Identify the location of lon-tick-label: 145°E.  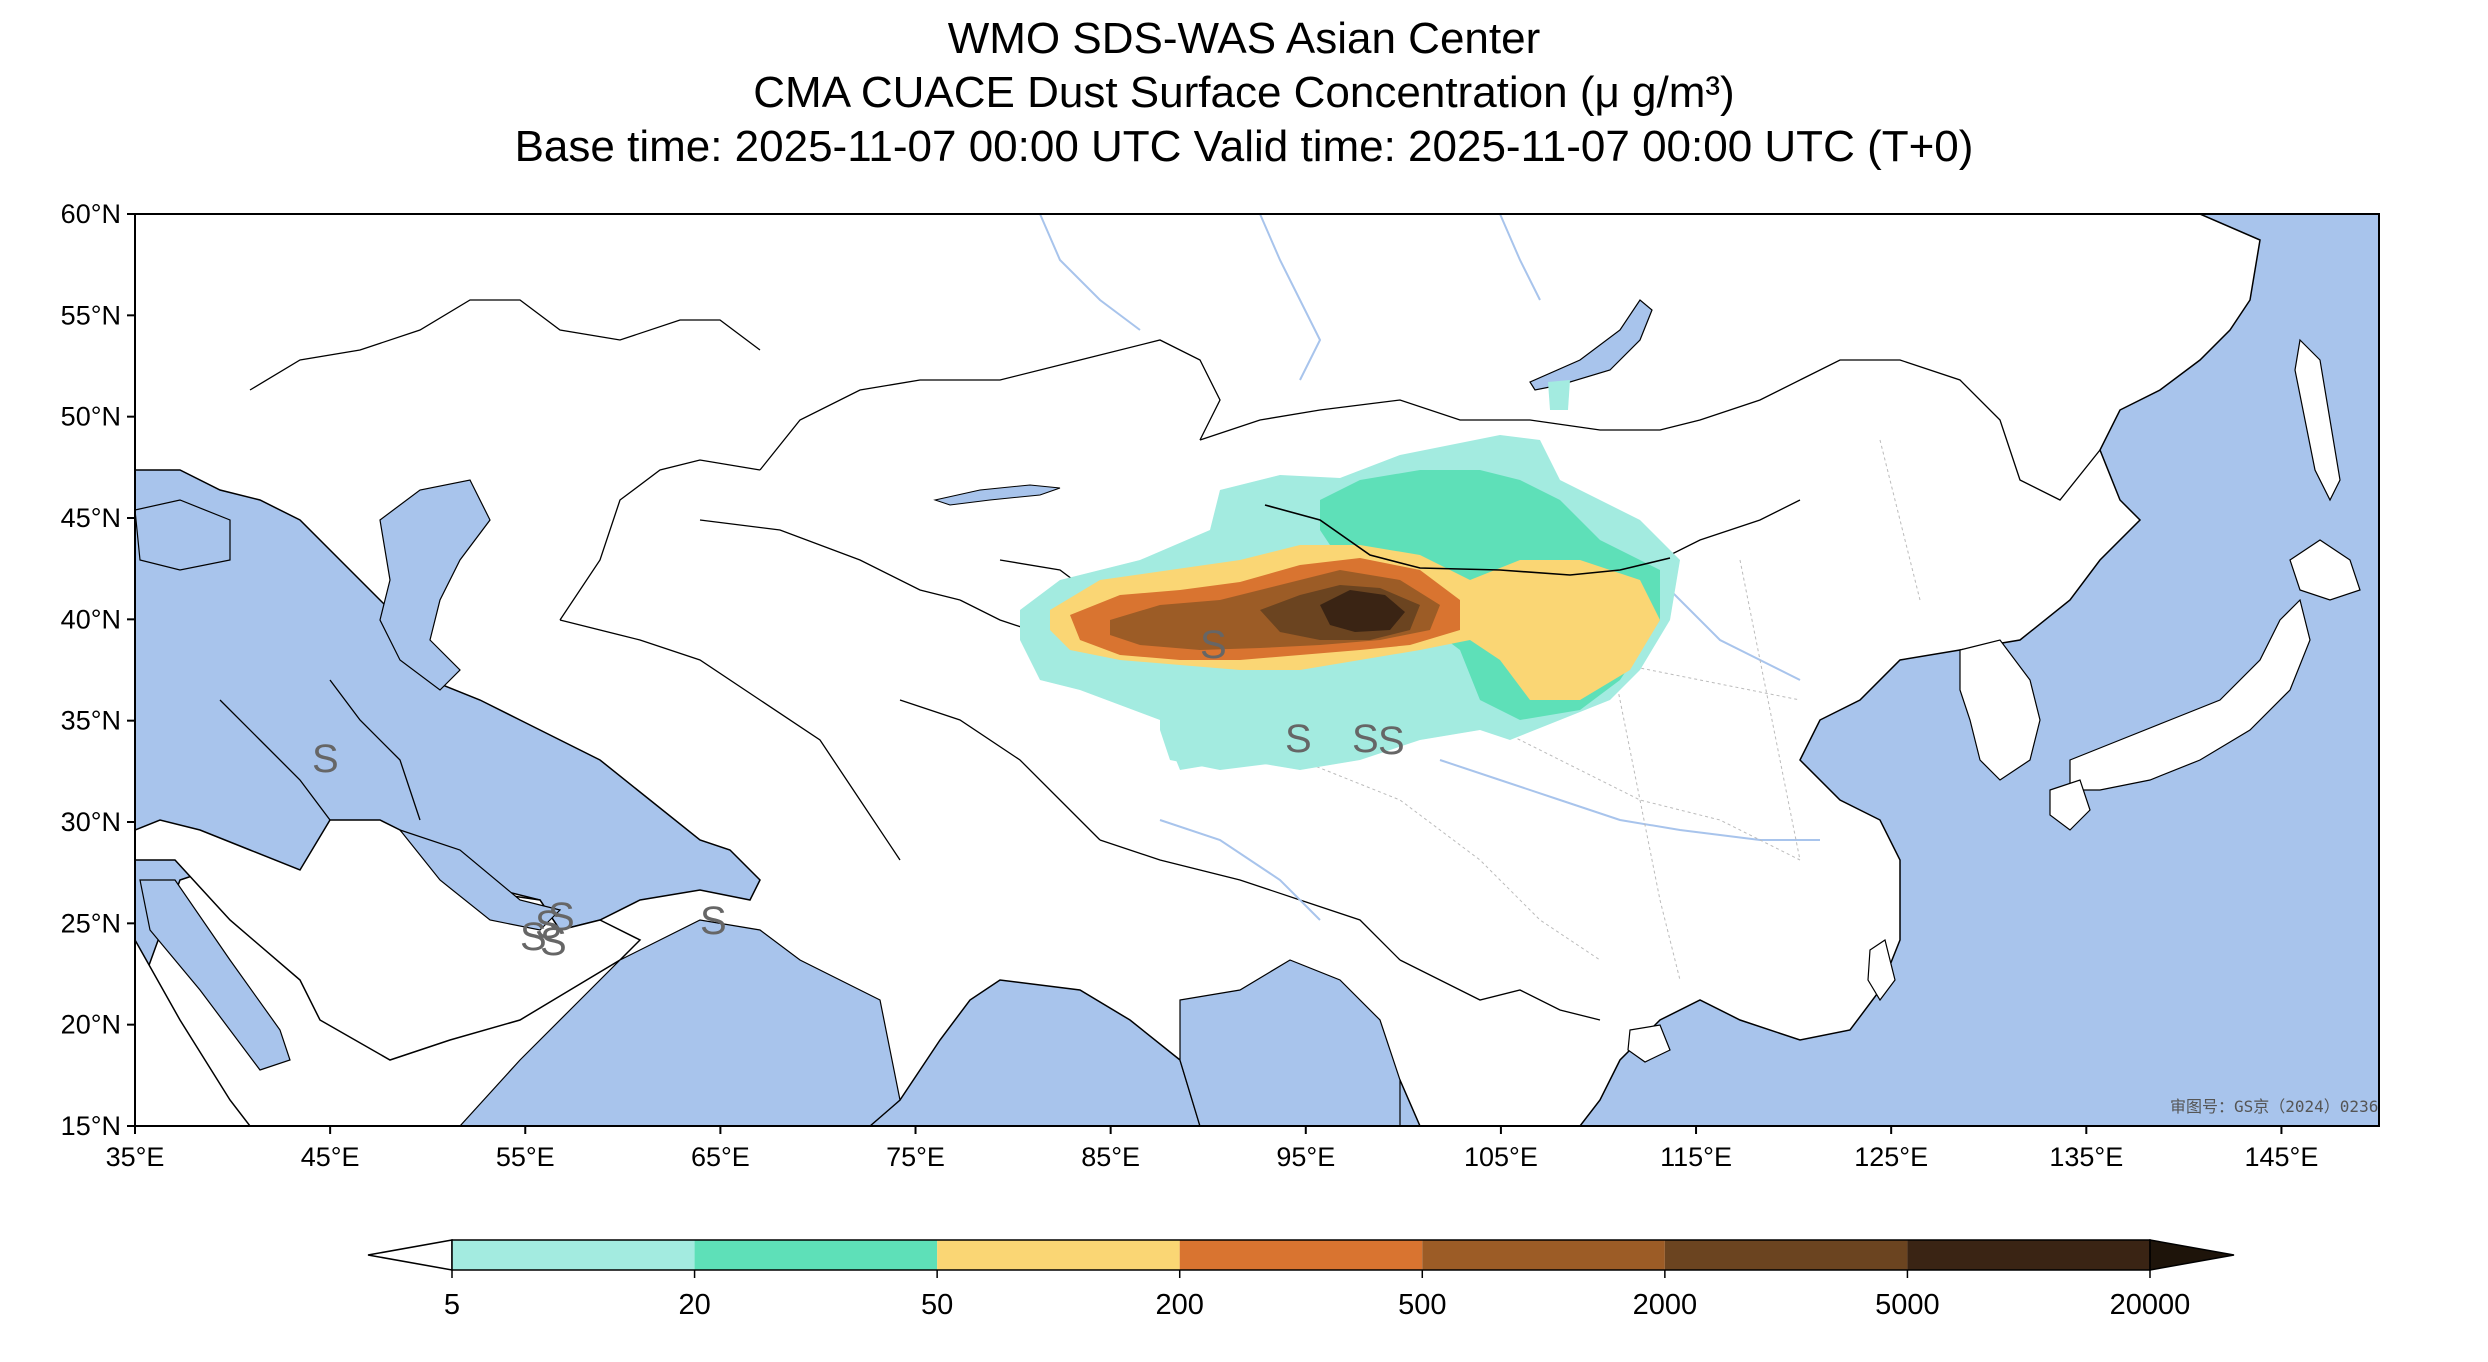
(2282, 1157).